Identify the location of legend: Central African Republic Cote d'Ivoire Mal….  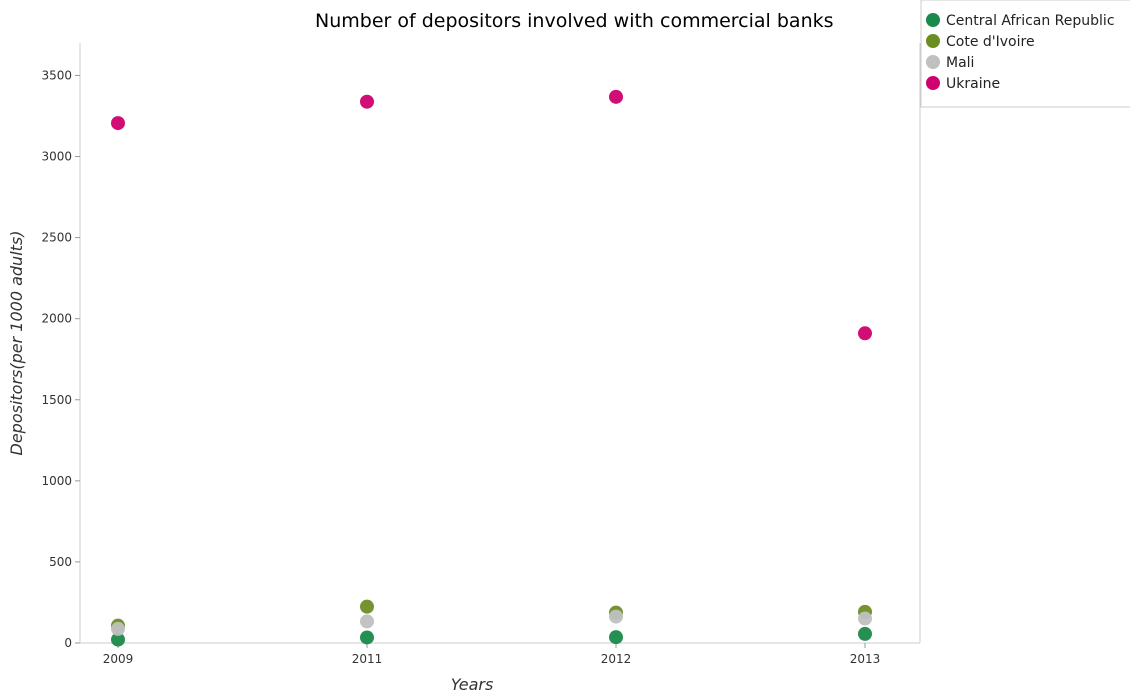
(1025, 54).